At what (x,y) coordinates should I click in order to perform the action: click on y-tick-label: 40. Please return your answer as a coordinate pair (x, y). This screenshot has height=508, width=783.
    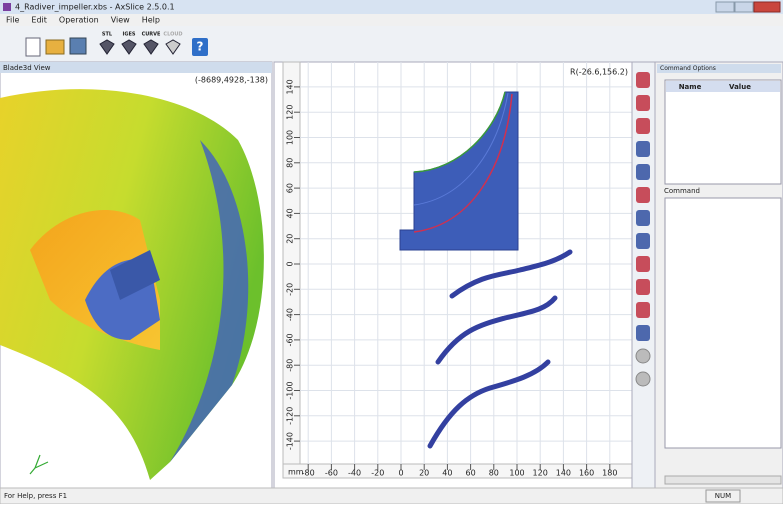
    Looking at the image, I should click on (290, 213).